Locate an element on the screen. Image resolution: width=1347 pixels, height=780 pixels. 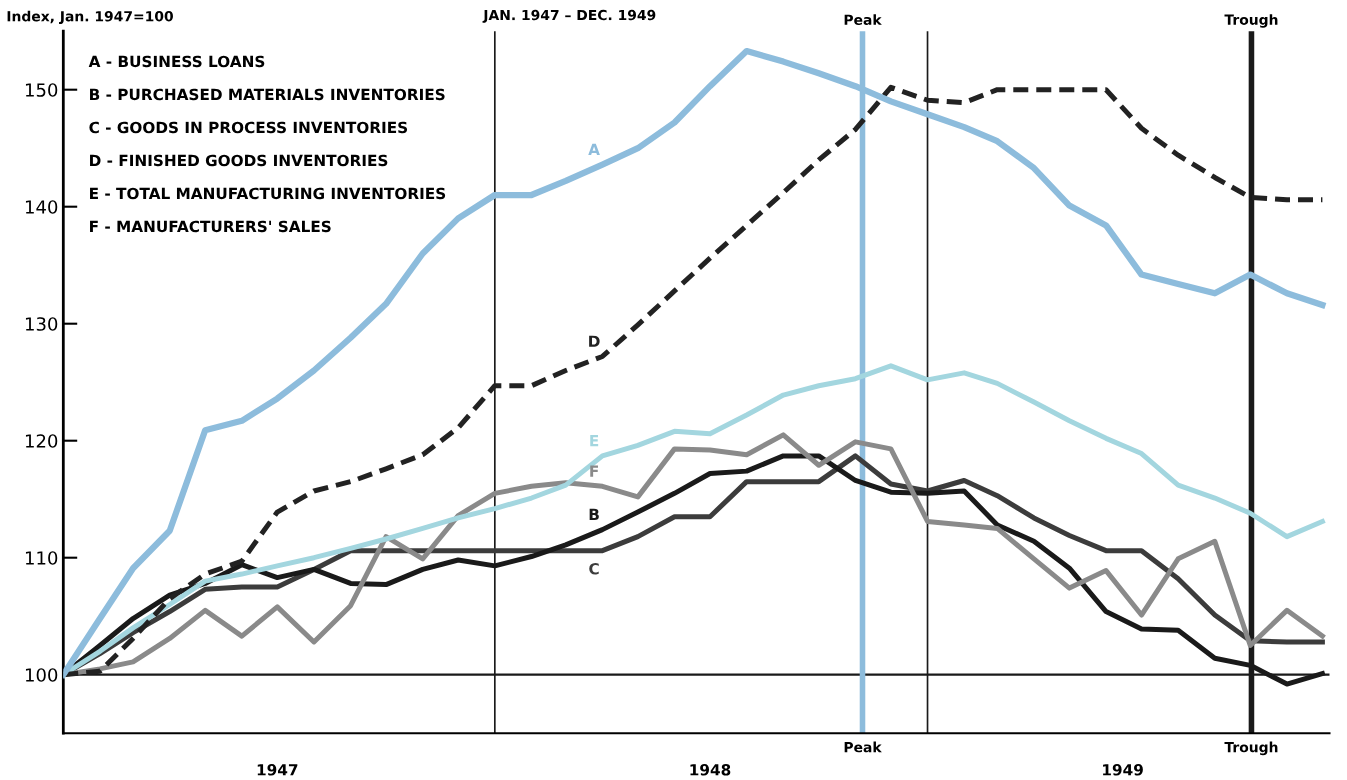
y-tick-label: 130 is located at coordinates (41, 324).